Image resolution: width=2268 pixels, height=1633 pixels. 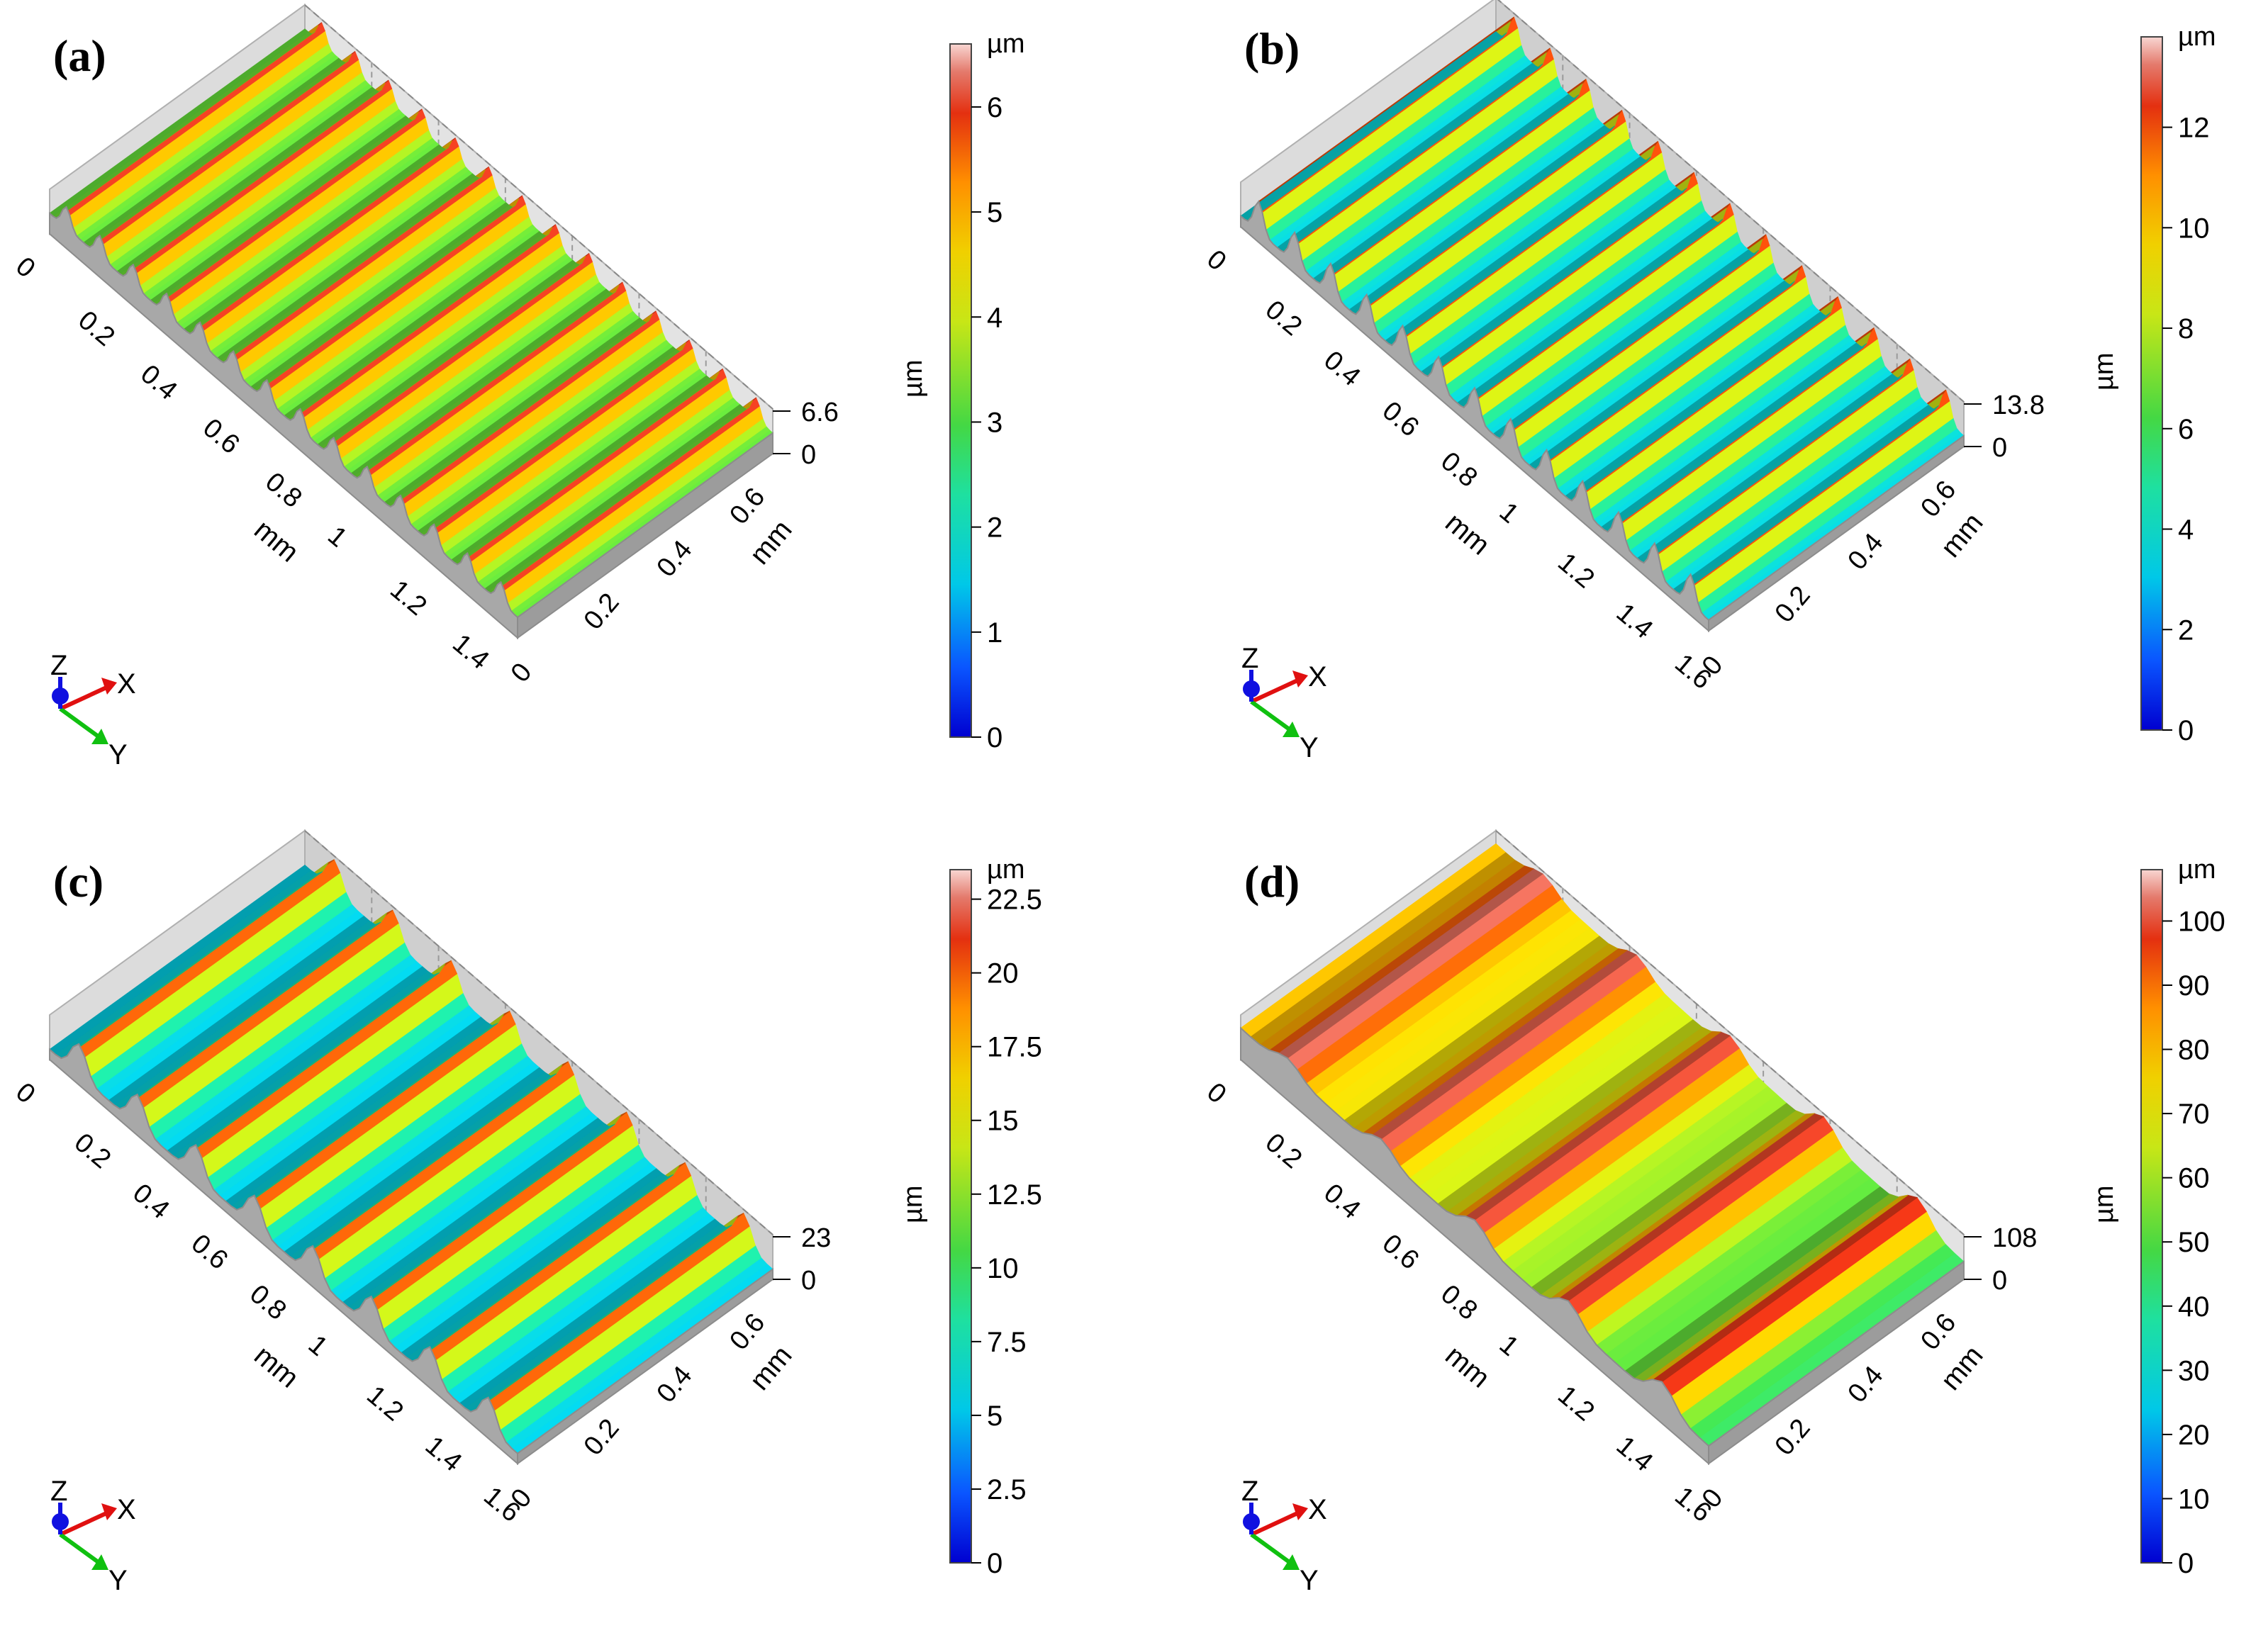 What do you see at coordinates (2194, 1242) in the screenshot?
I see `colorbar-tick-label: 50` at bounding box center [2194, 1242].